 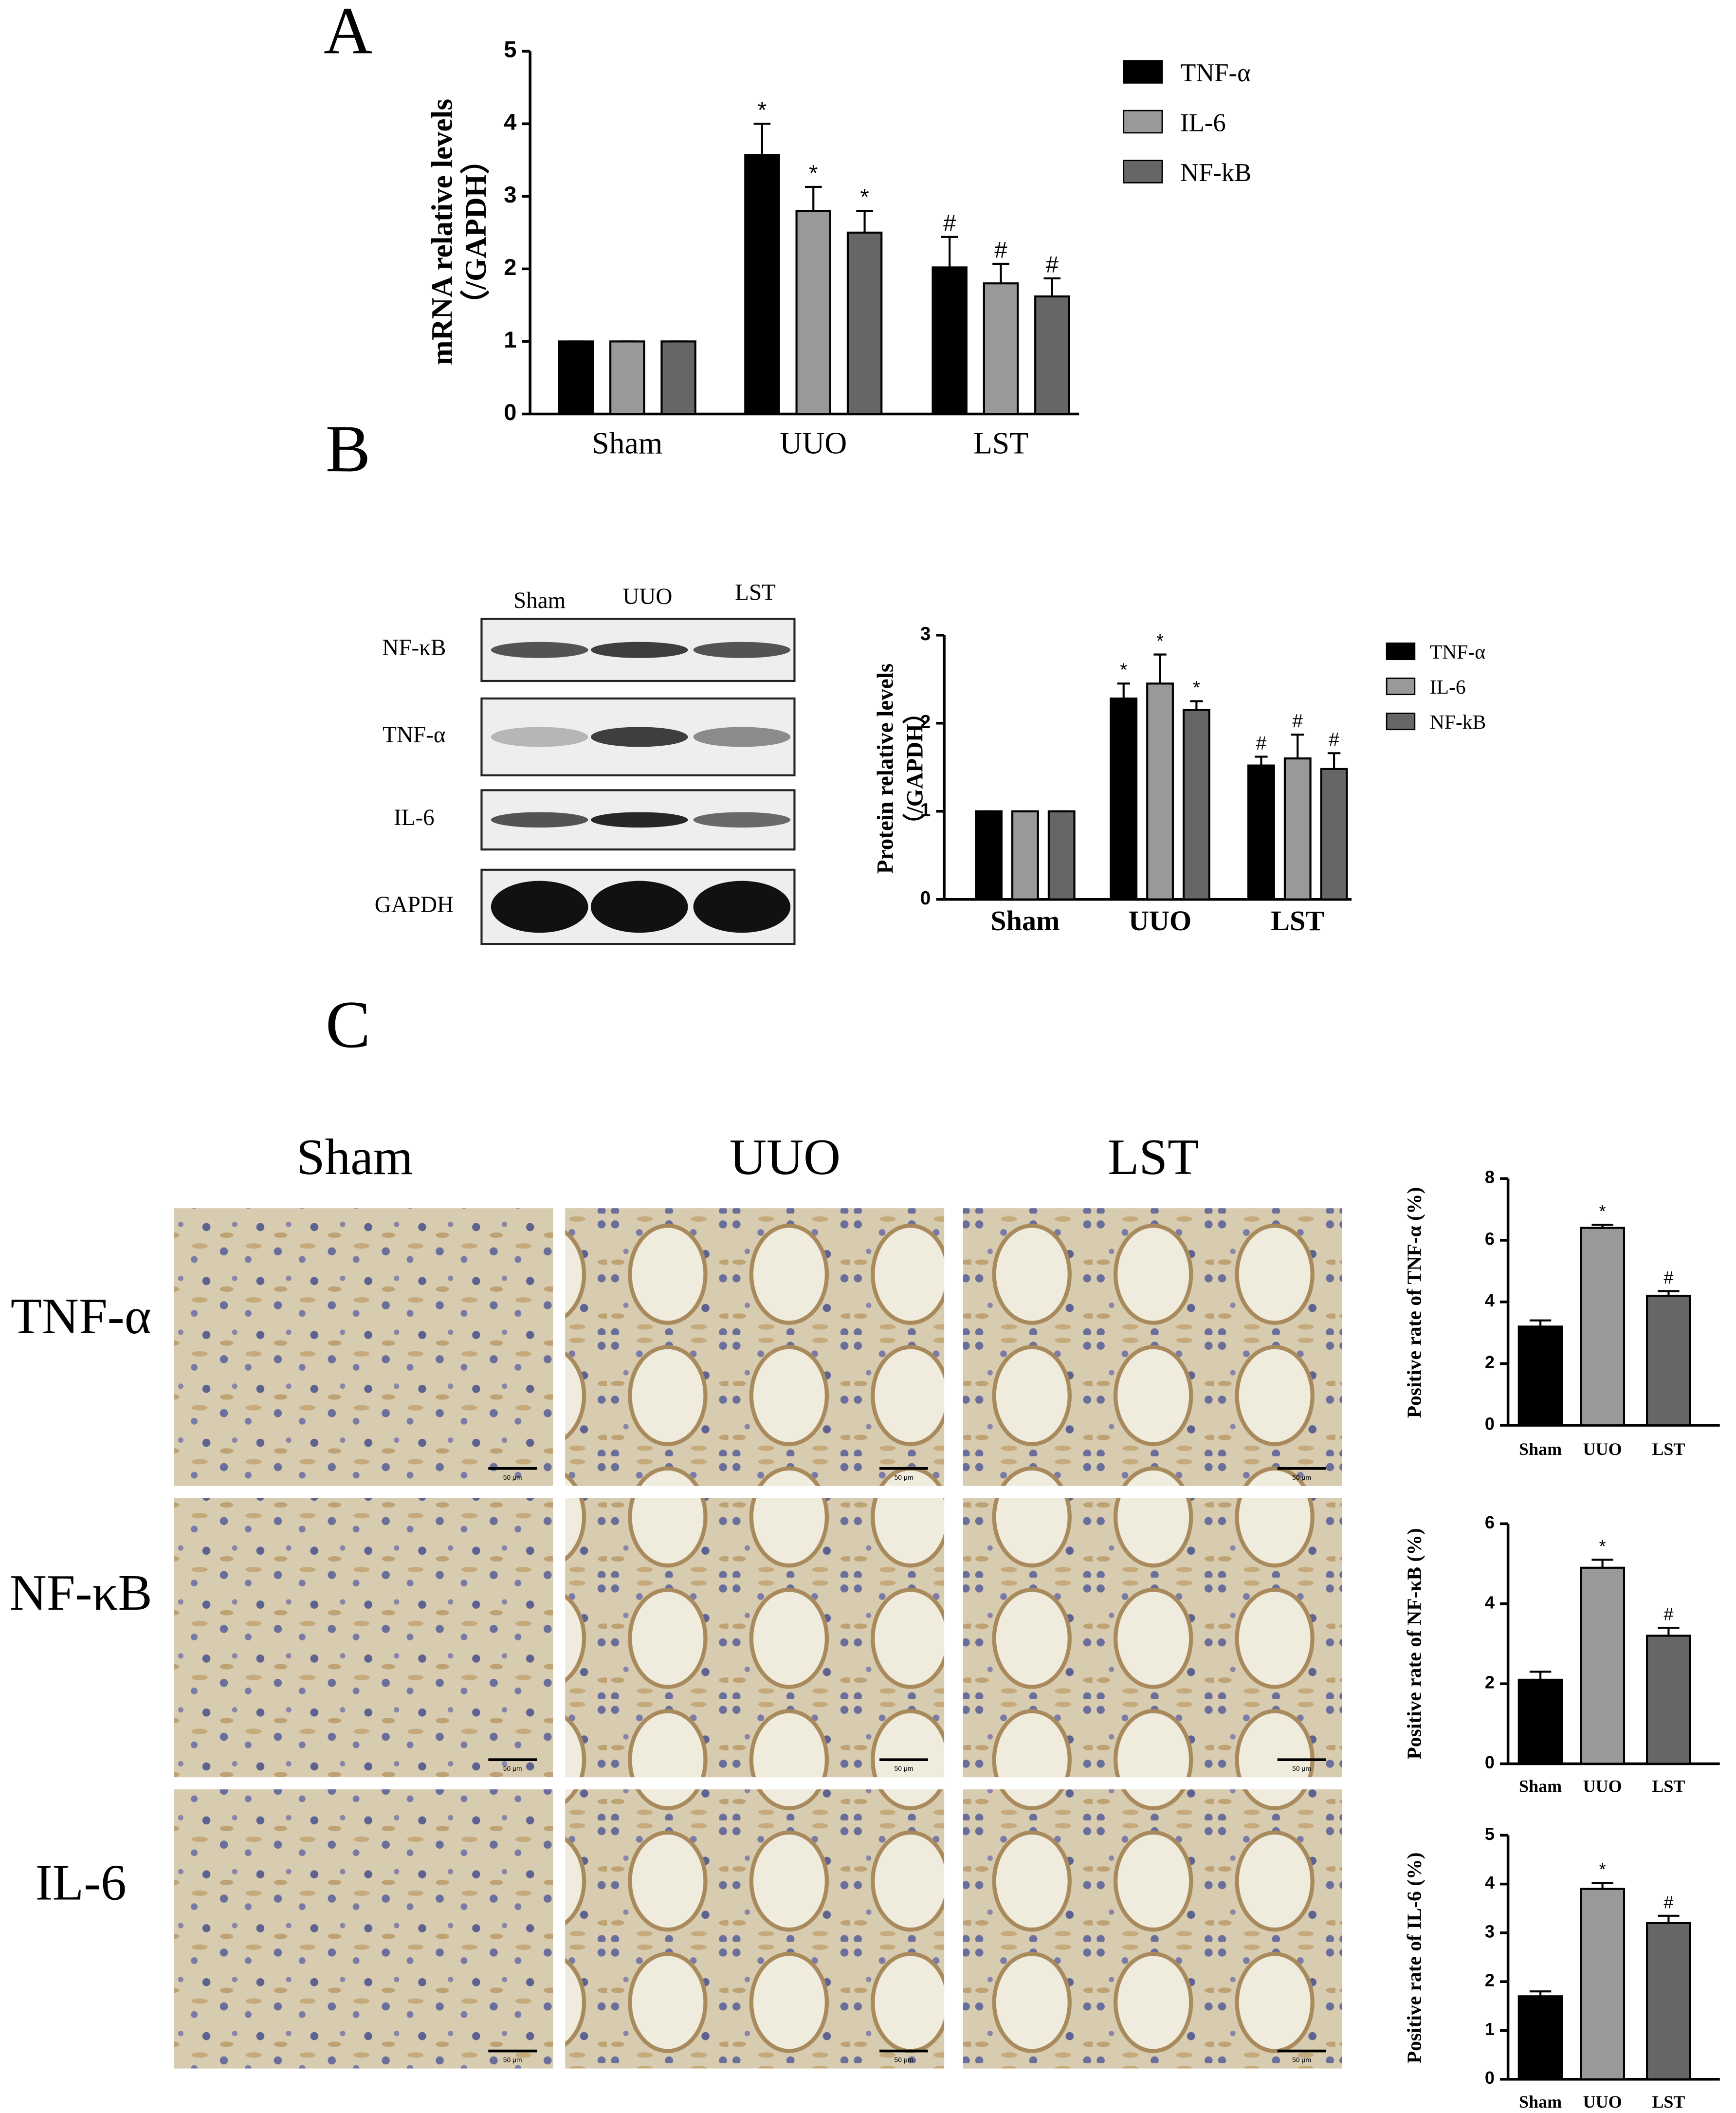 What do you see at coordinates (647, 596) in the screenshot?
I see `blot-column-label: UUO` at bounding box center [647, 596].